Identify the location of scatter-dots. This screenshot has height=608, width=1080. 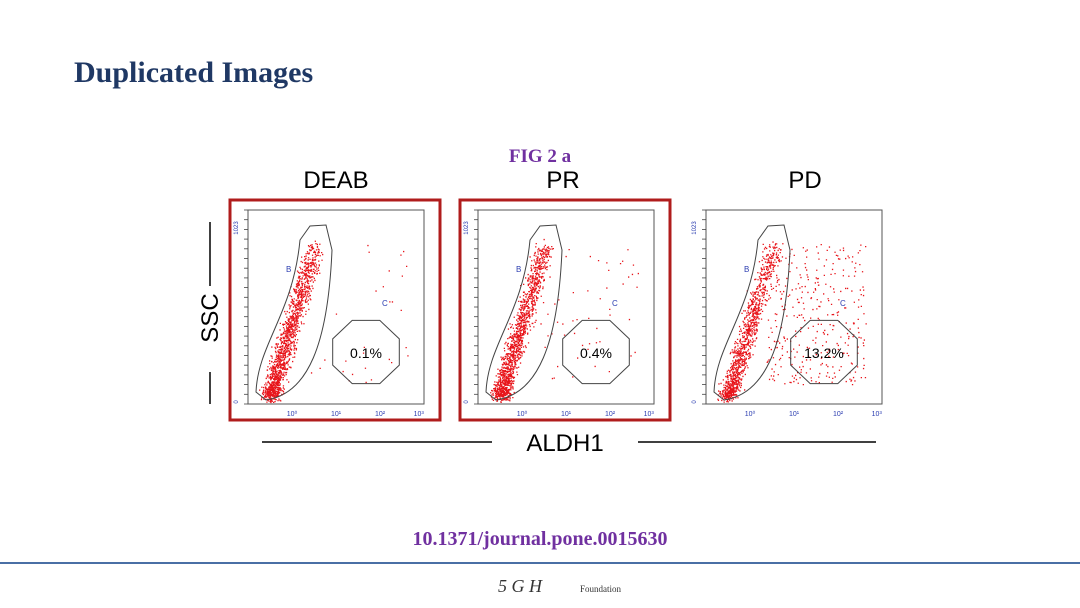
(334, 322).